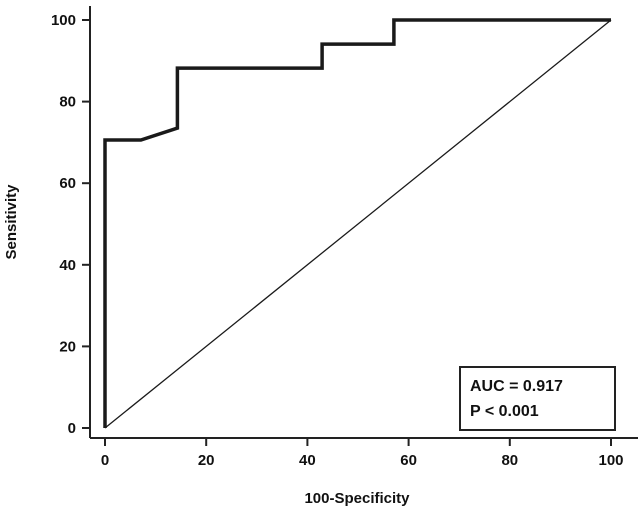 Image resolution: width=640 pixels, height=511 pixels. I want to click on y-tick-label: 80, so click(67, 102).